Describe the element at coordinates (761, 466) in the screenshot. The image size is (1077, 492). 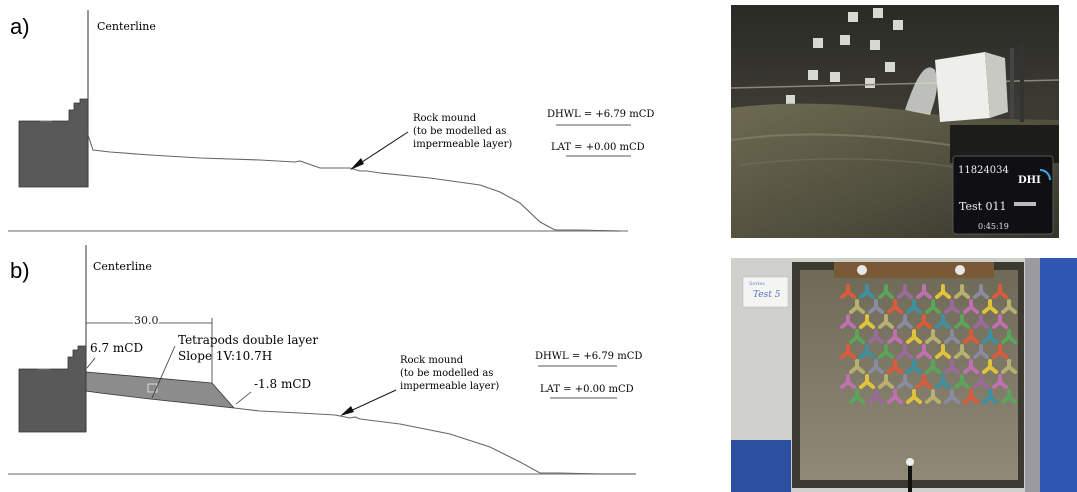
I see `photo-b-blue-base` at that location.